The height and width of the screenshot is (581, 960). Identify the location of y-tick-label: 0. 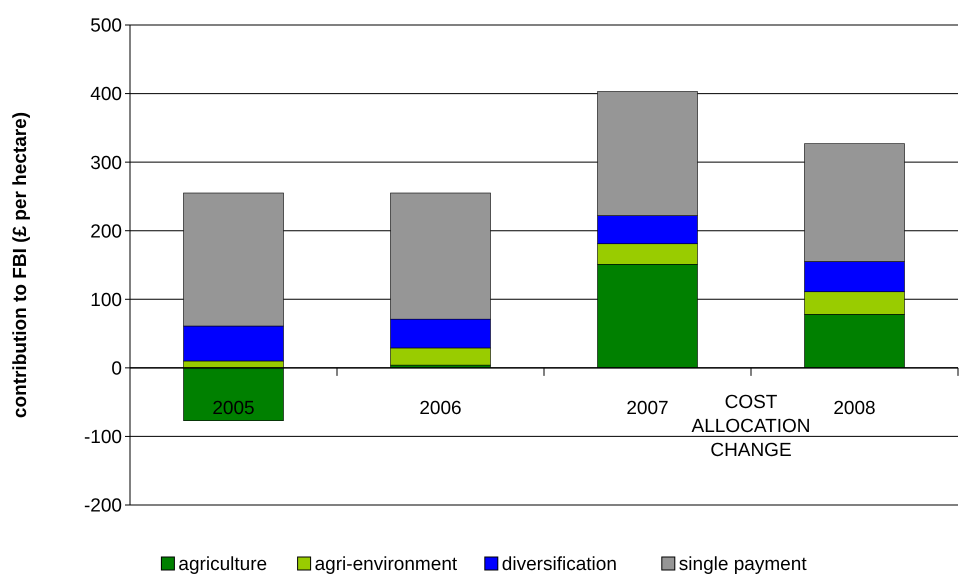
(116, 369).